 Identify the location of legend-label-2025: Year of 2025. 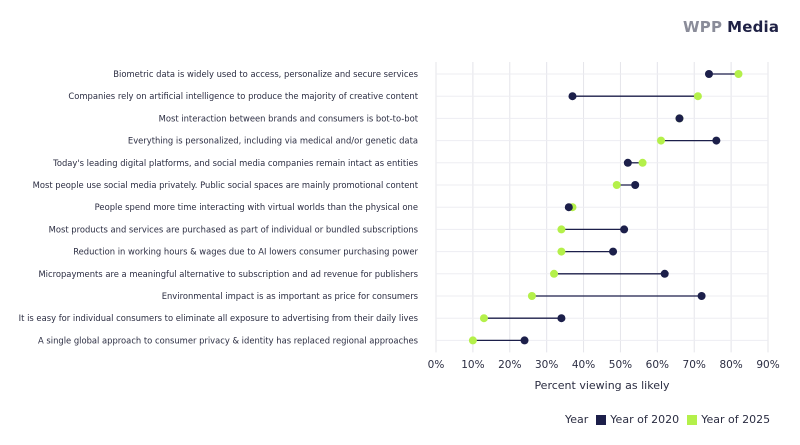
(736, 419).